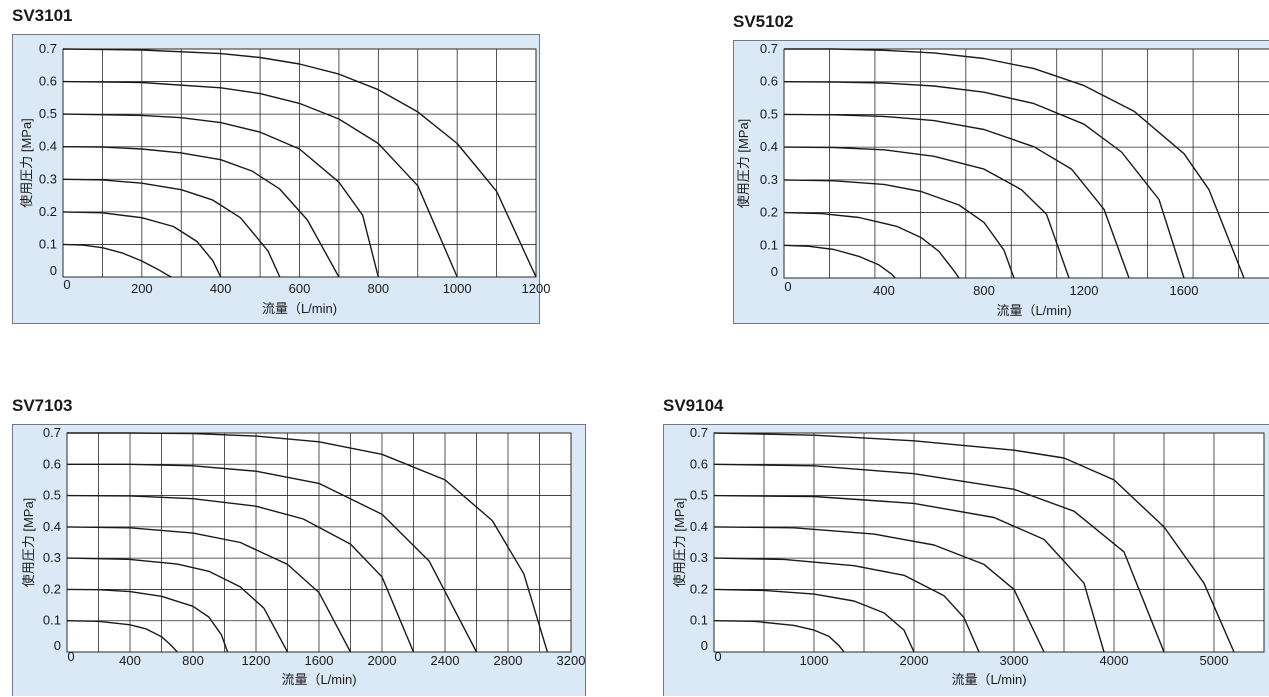 Image resolution: width=1269 pixels, height=697 pixels. I want to click on x-tick-label: 3200, so click(571, 660).